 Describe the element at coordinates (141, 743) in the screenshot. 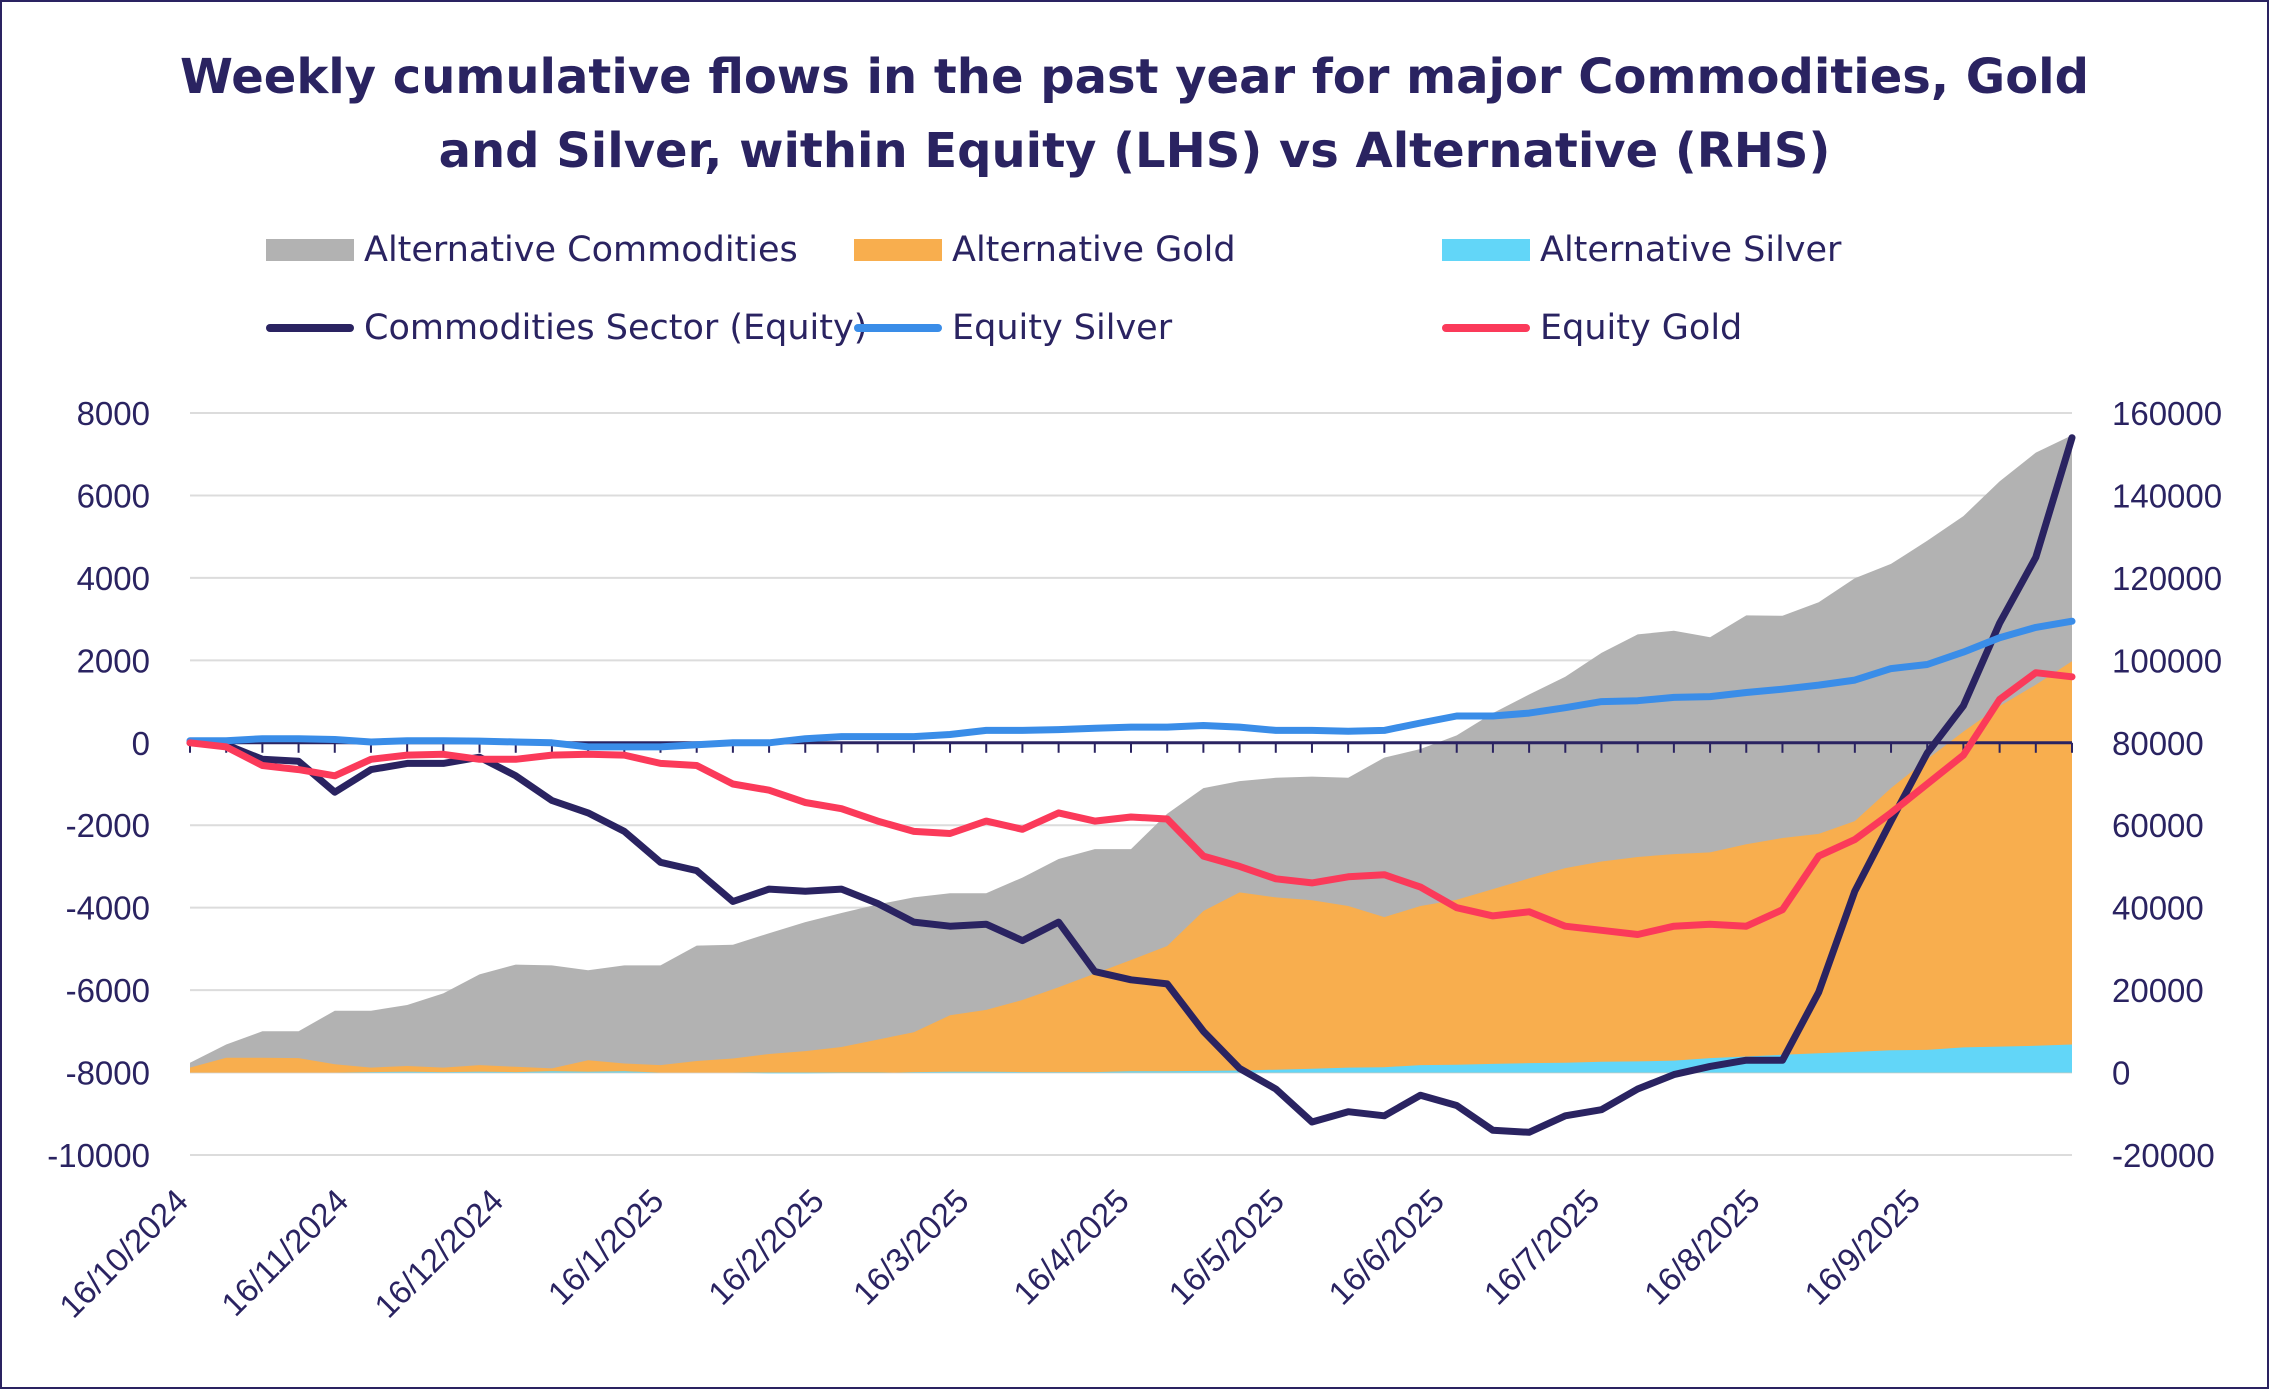

I see `y-left-tick-label: 0` at that location.